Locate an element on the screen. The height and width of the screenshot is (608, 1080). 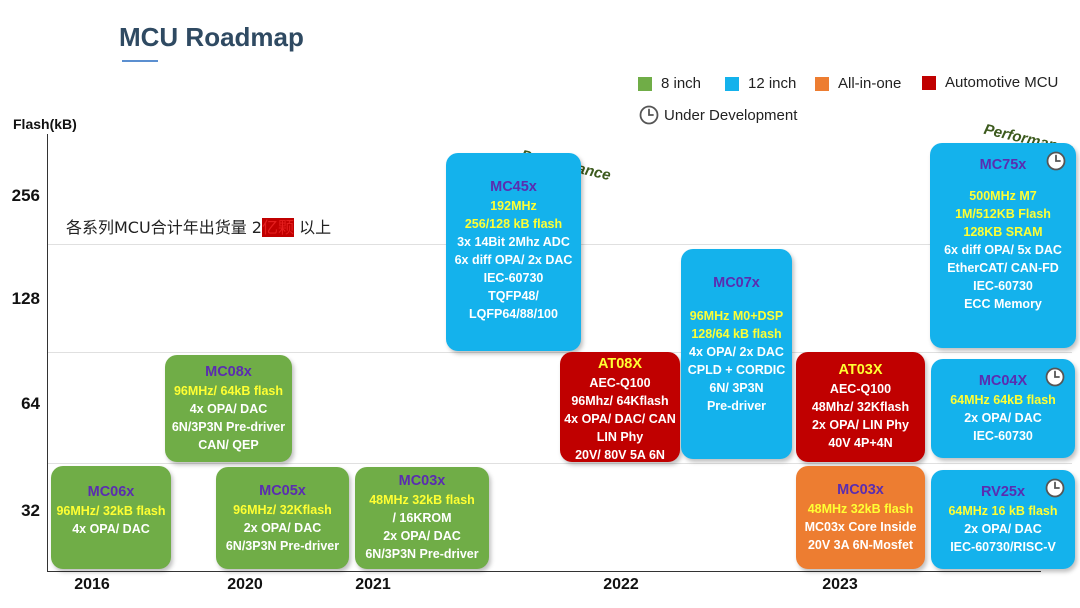
product-name: MC04X is located at coordinates (1003, 381).